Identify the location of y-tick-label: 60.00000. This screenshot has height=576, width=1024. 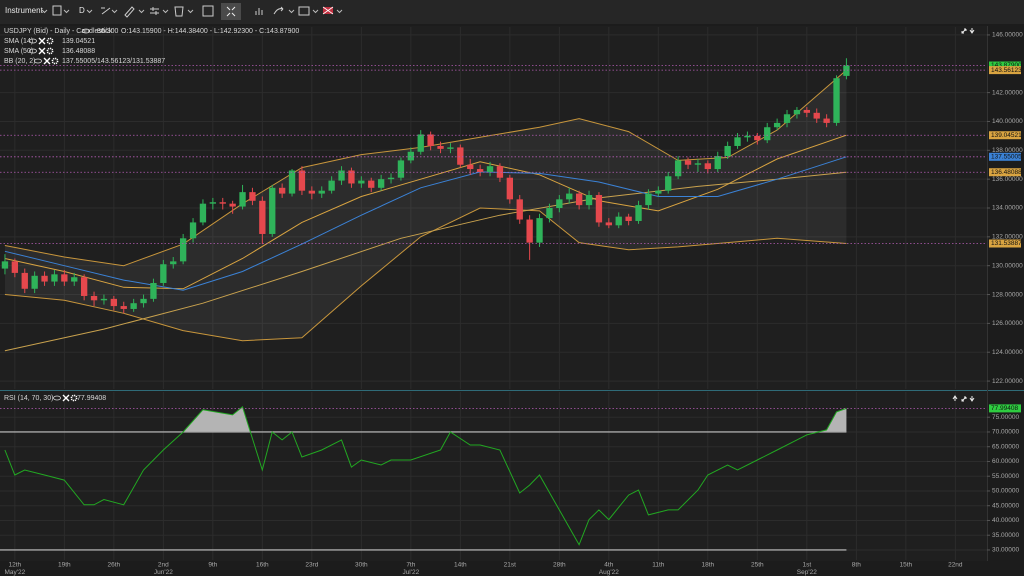
(1005, 461).